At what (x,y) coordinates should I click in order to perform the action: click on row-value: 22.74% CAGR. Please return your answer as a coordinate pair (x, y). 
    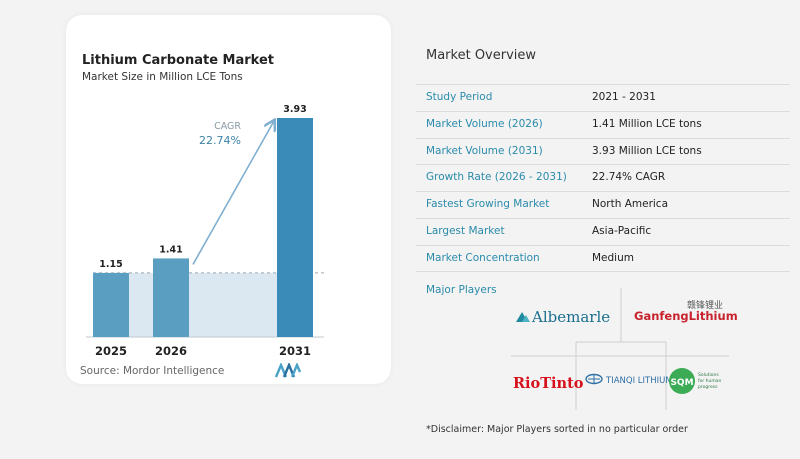
    Looking at the image, I should click on (629, 177).